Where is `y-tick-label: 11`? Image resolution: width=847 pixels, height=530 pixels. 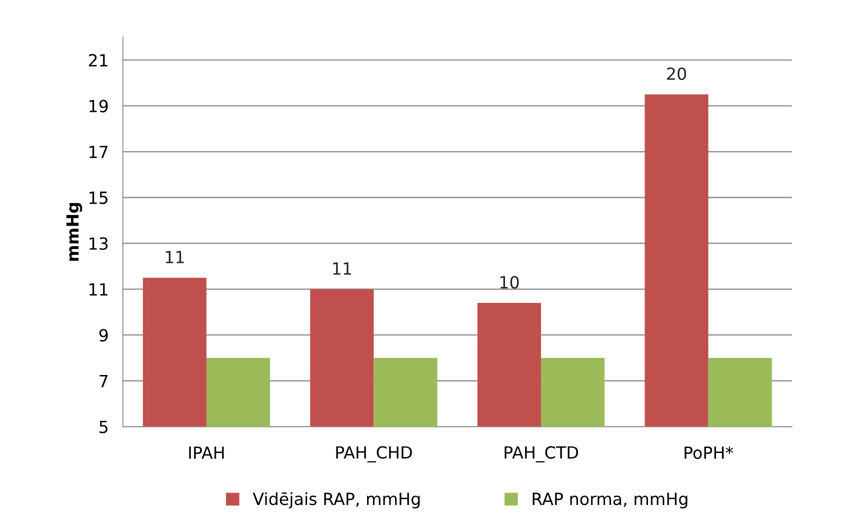 y-tick-label: 11 is located at coordinates (99, 289).